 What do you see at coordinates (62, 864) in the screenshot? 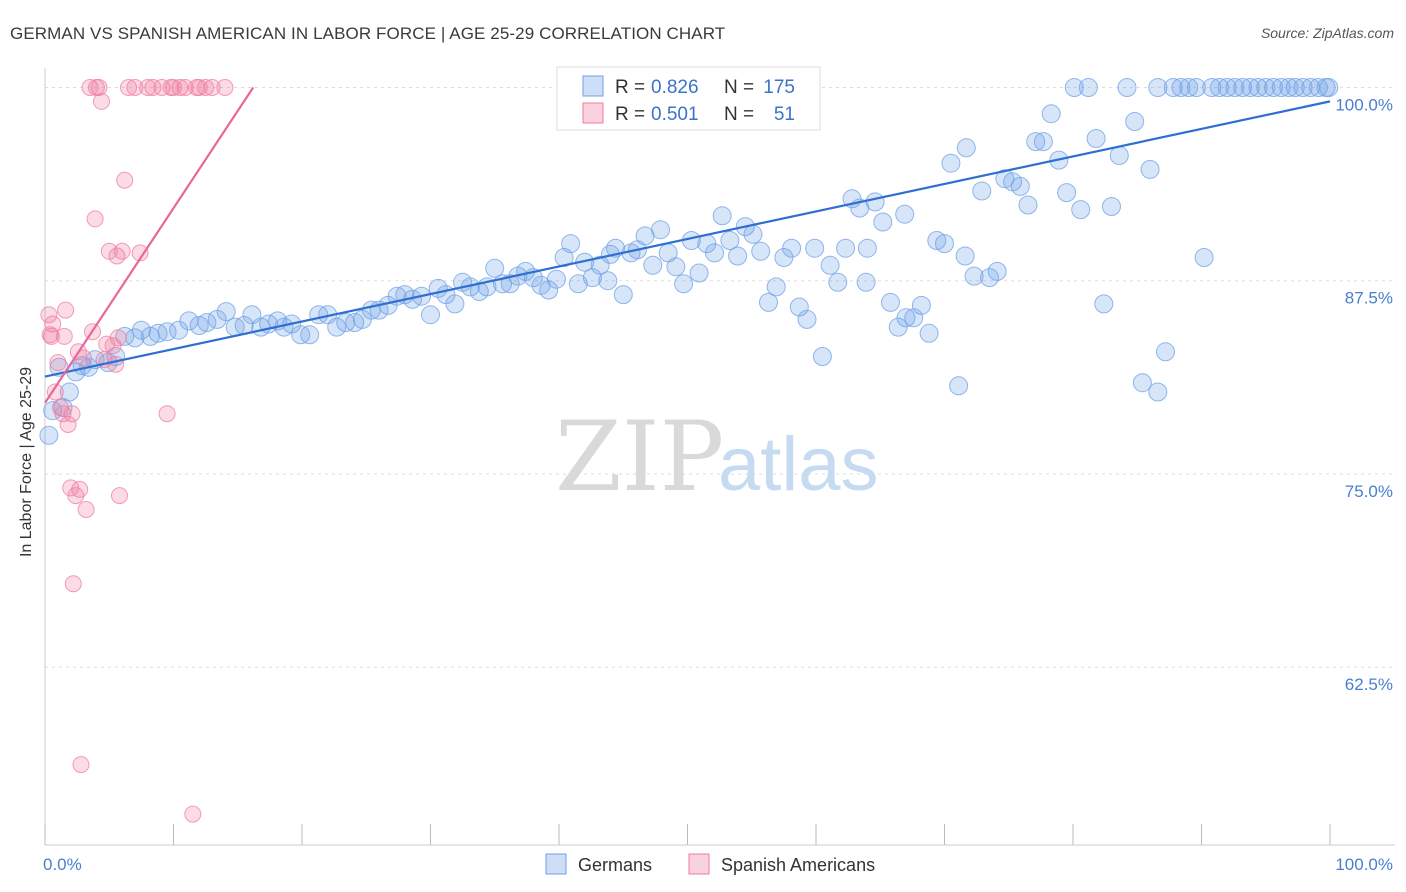
I see `x-tick-label: 0.0%` at bounding box center [62, 864].